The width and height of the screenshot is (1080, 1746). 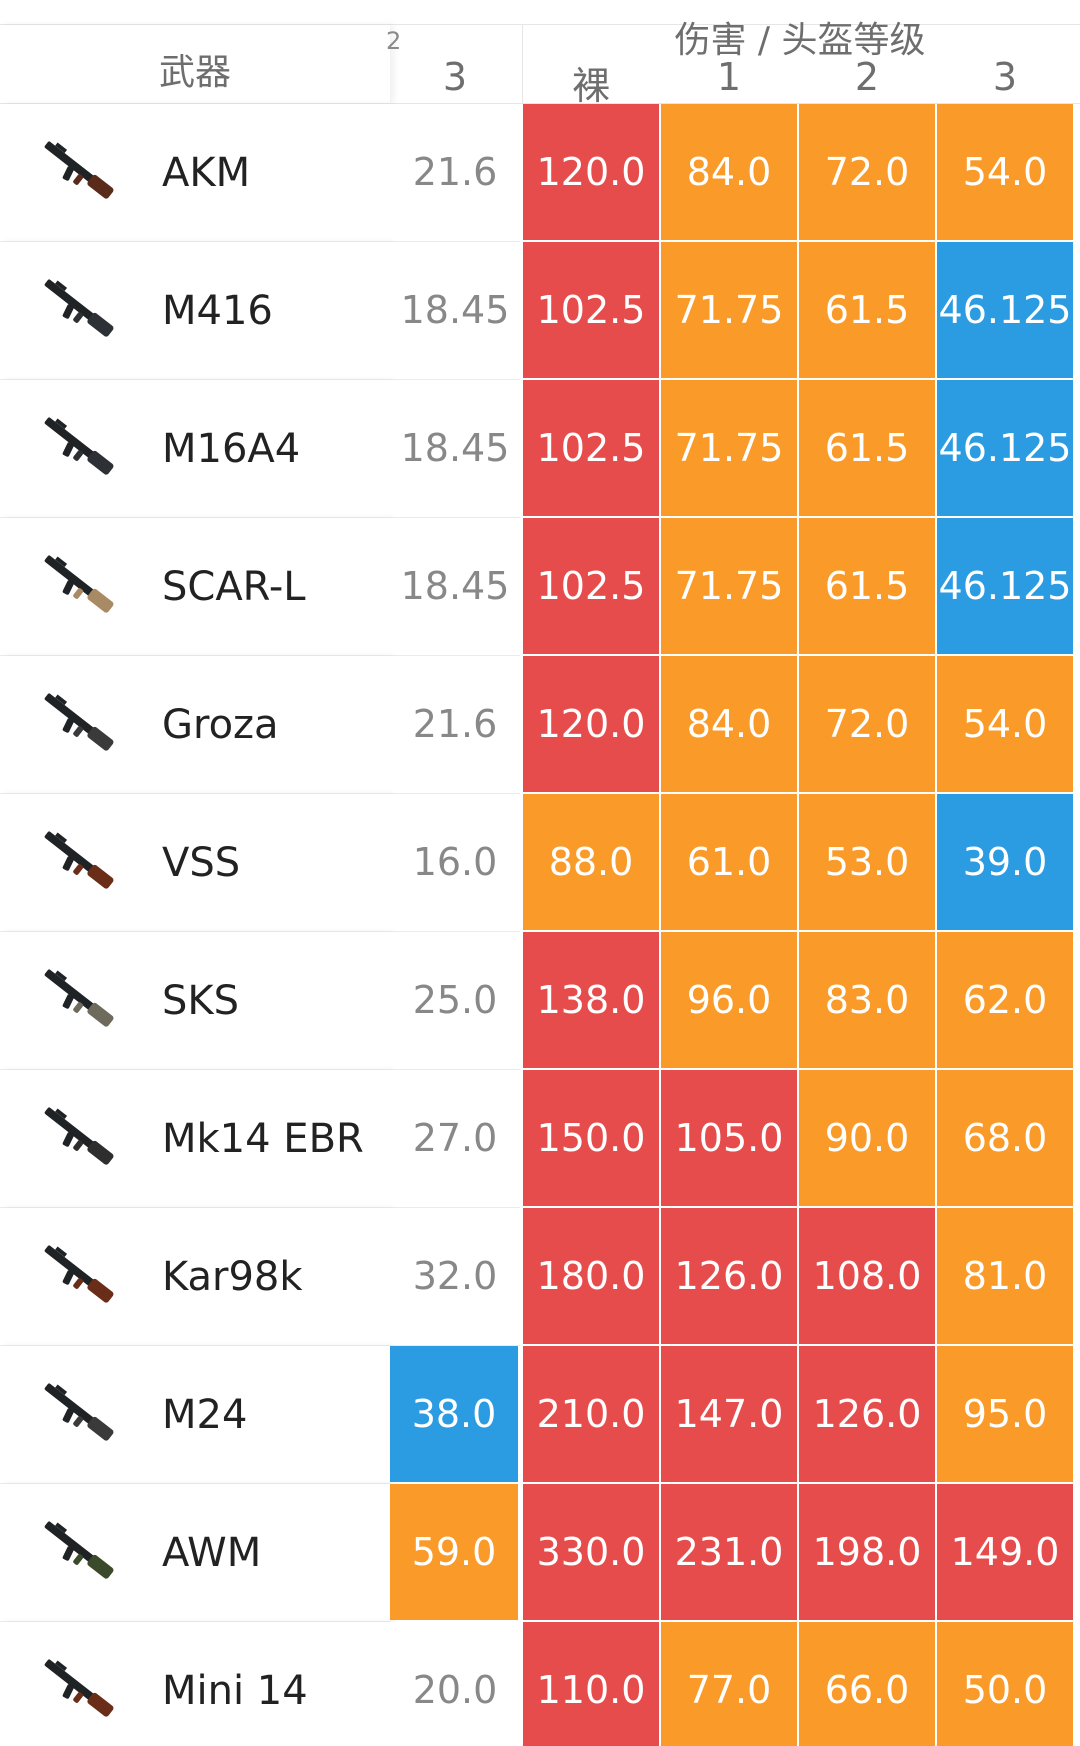 What do you see at coordinates (455, 1139) in the screenshot?
I see `body-damage-cell: 27.0` at bounding box center [455, 1139].